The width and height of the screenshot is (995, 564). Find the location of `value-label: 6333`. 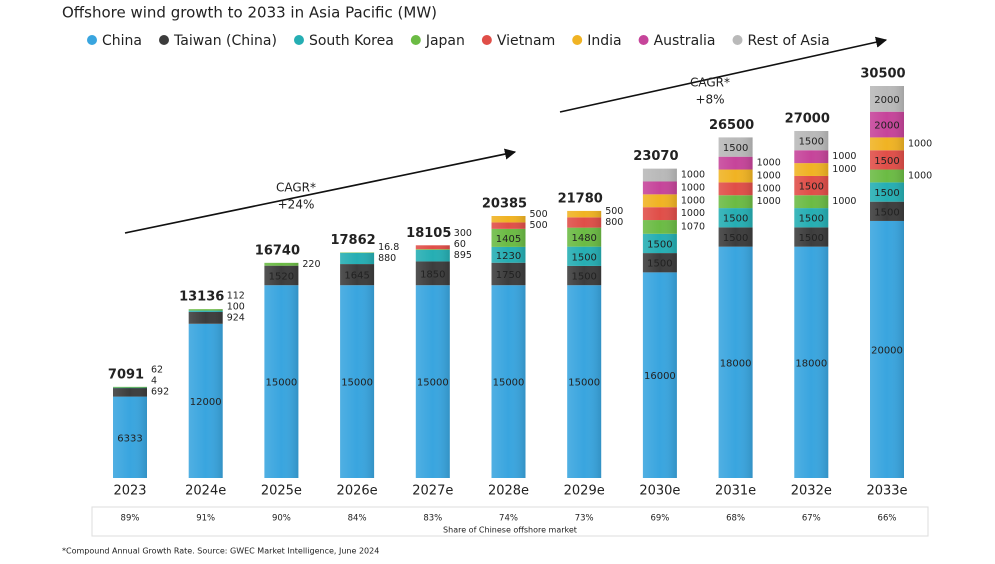

value-label: 6333 is located at coordinates (129, 438).